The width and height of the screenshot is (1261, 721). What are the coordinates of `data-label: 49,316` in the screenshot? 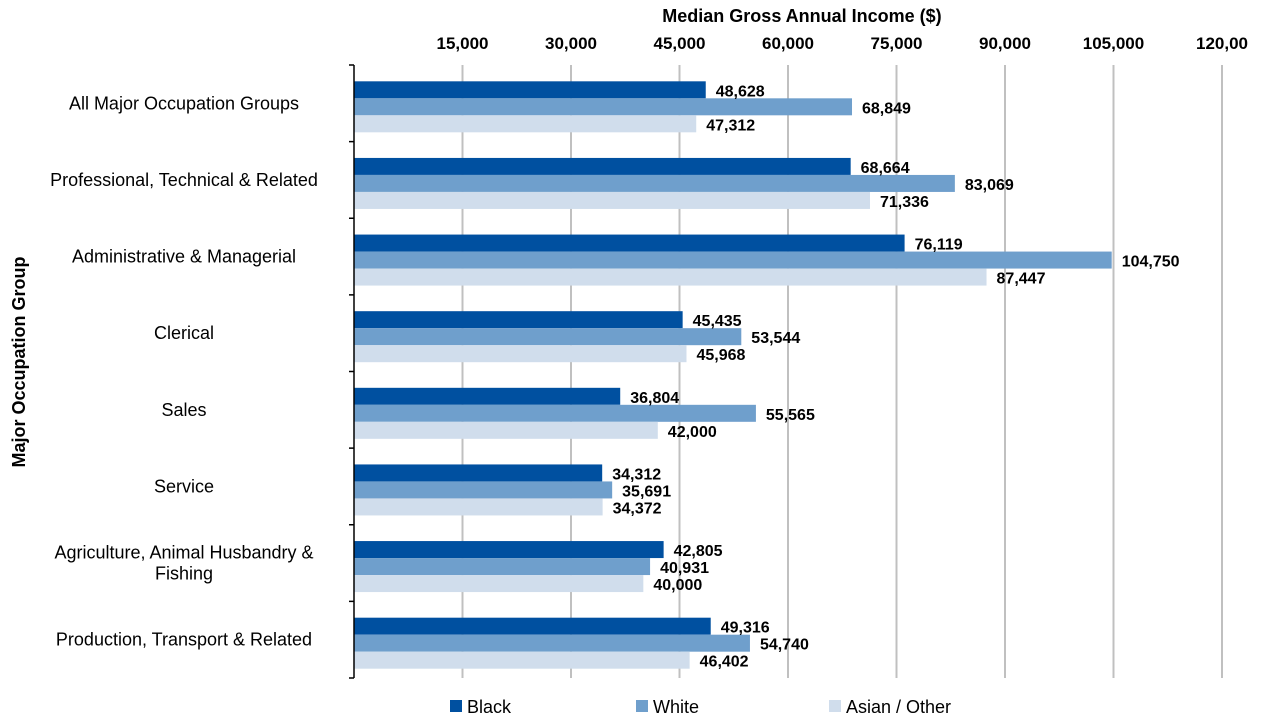 It's located at (745, 628).